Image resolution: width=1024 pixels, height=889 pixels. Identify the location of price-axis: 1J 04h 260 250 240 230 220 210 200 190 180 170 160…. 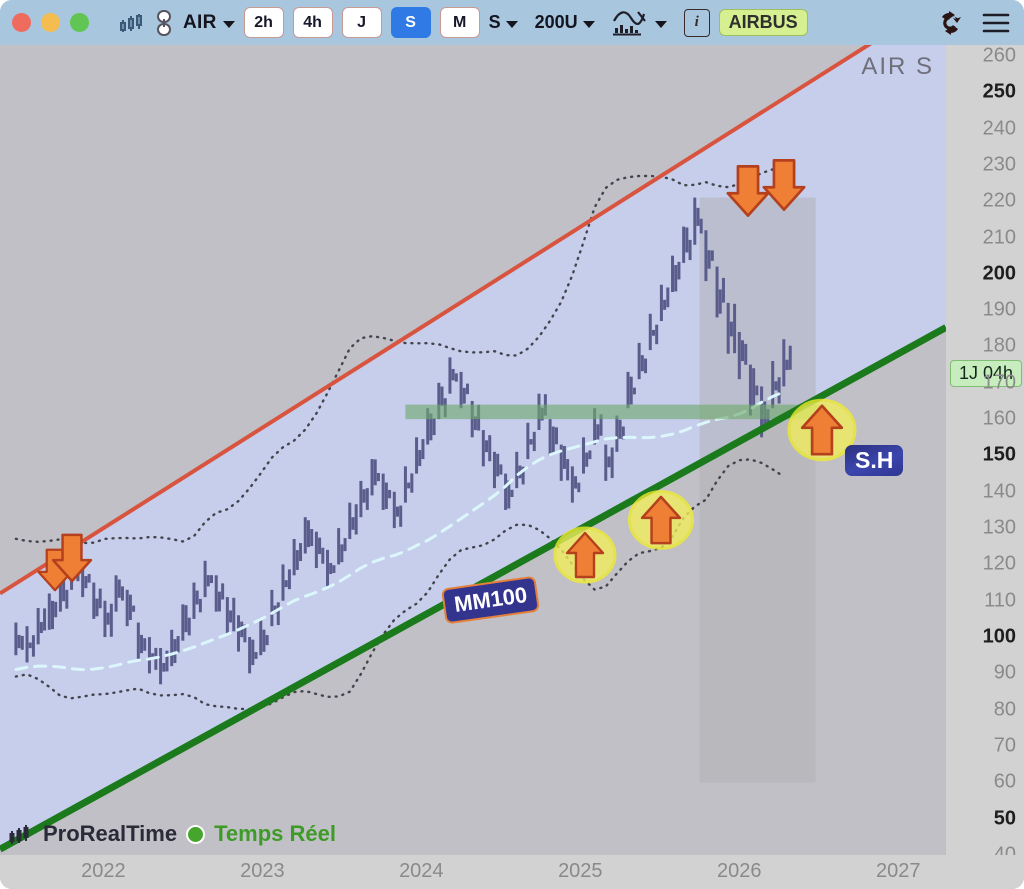
(985, 455).